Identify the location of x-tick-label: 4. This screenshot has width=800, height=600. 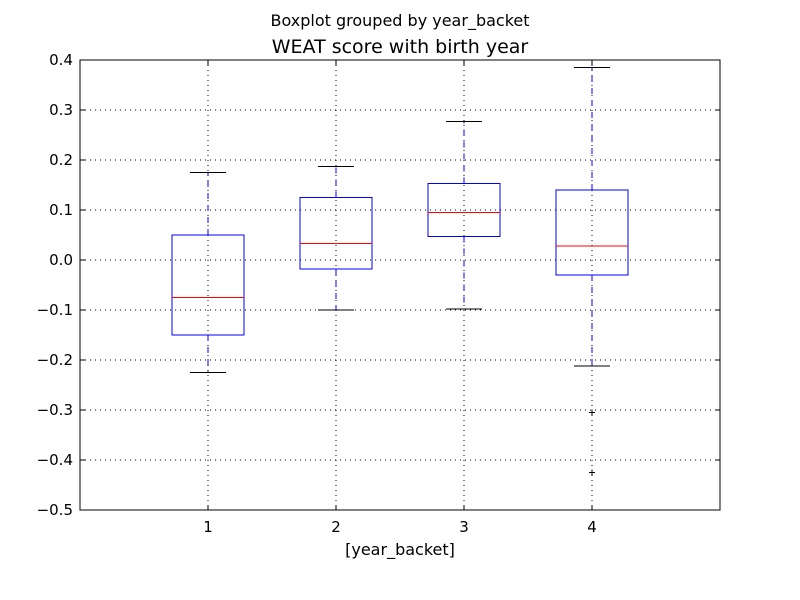
(592, 527).